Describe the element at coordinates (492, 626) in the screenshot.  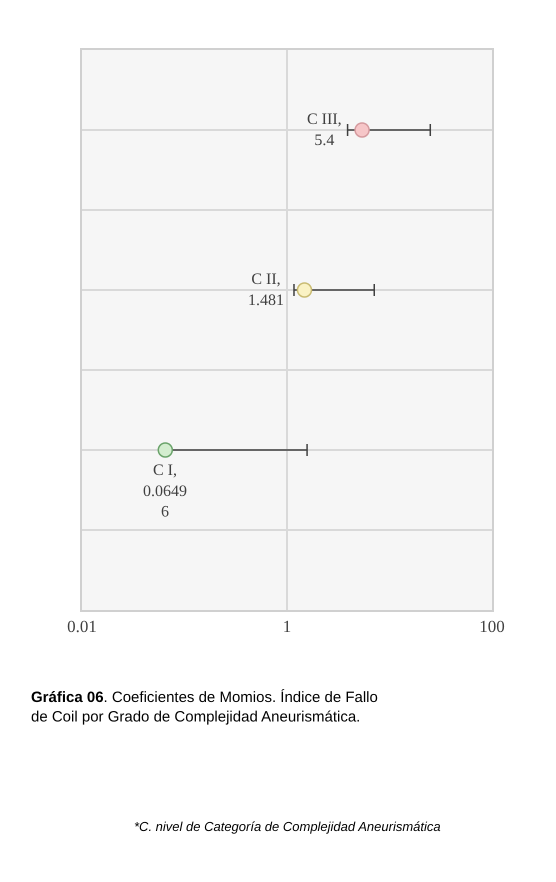
I see `x-tick-label: 100` at that location.